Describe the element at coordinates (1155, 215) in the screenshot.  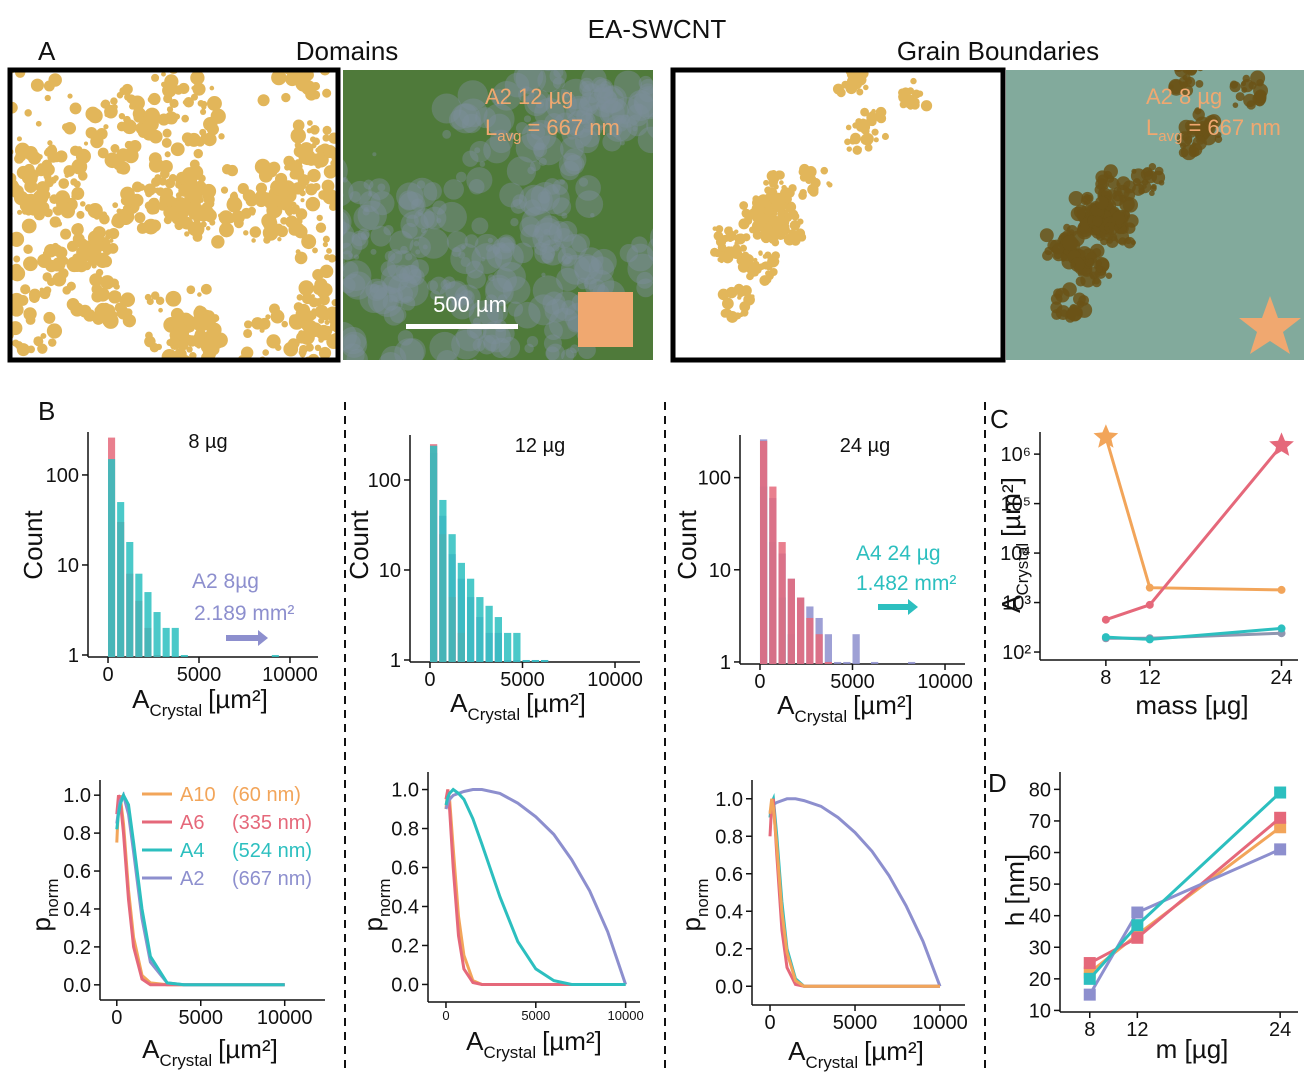
I see `grain-image` at that location.